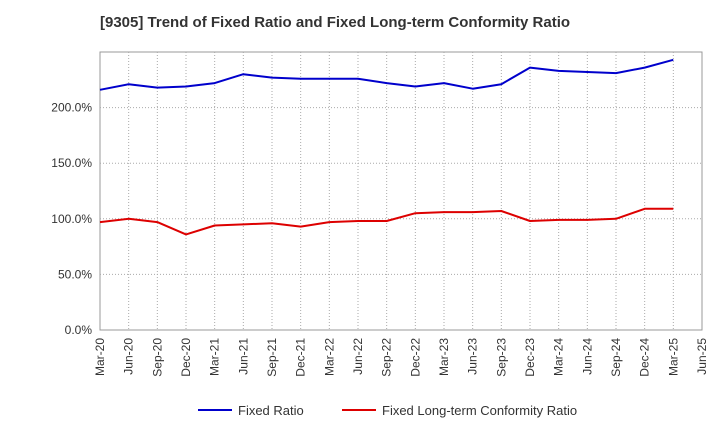 The width and height of the screenshot is (720, 440). What do you see at coordinates (702, 356) in the screenshot?
I see `x-tick-label: Jun-25` at bounding box center [702, 356].